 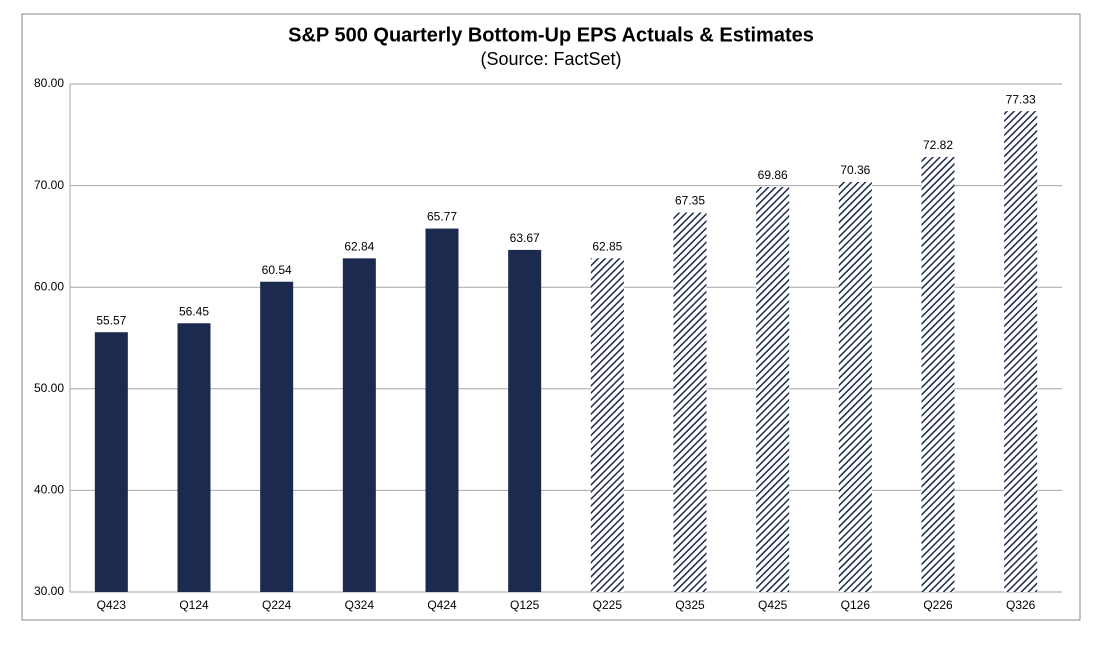 I want to click on data-label: 67.35, so click(x=690, y=201).